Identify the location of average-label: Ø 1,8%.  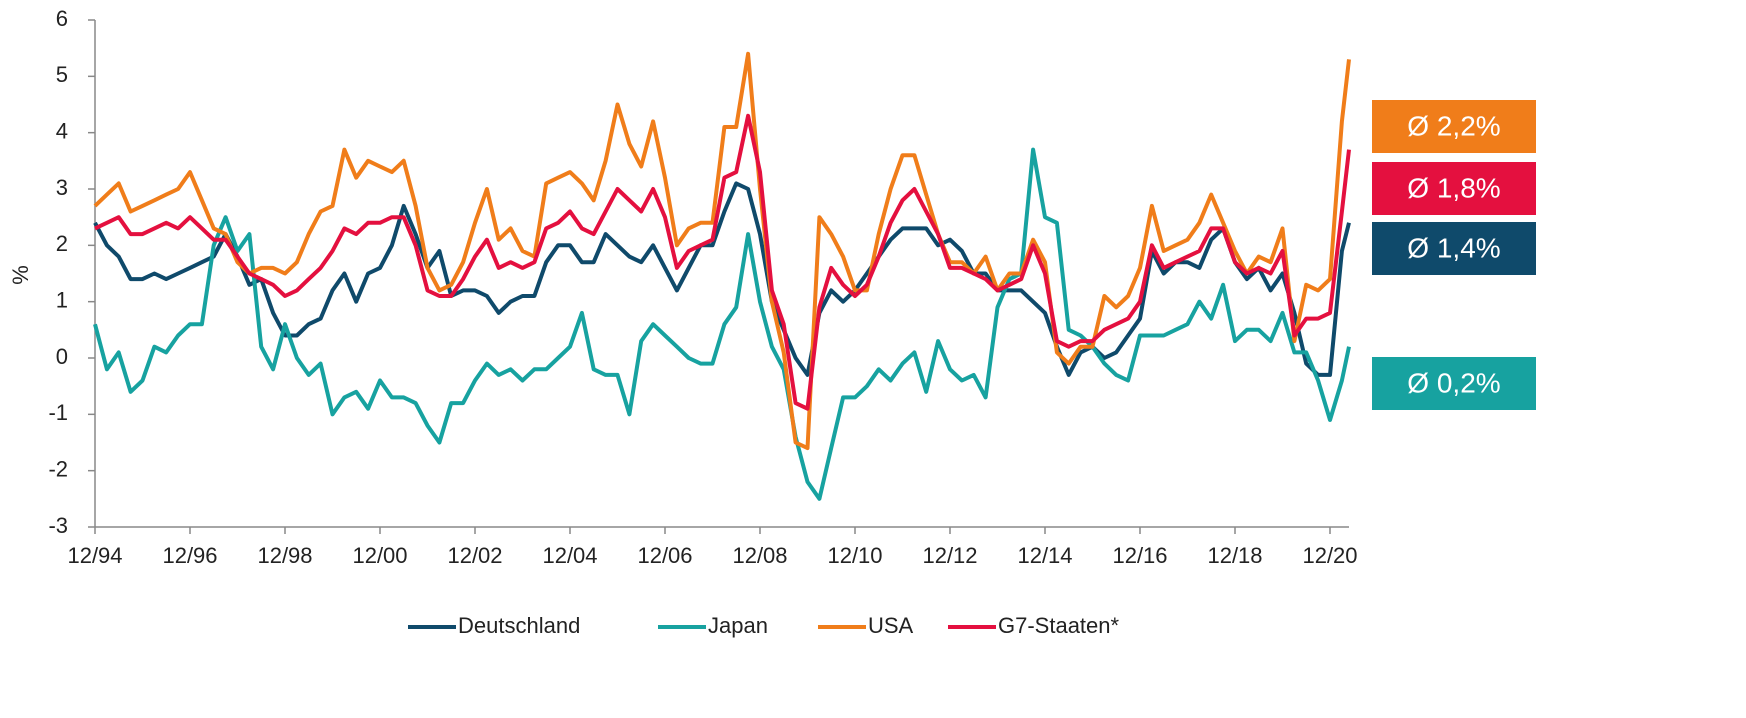
(1453, 187).